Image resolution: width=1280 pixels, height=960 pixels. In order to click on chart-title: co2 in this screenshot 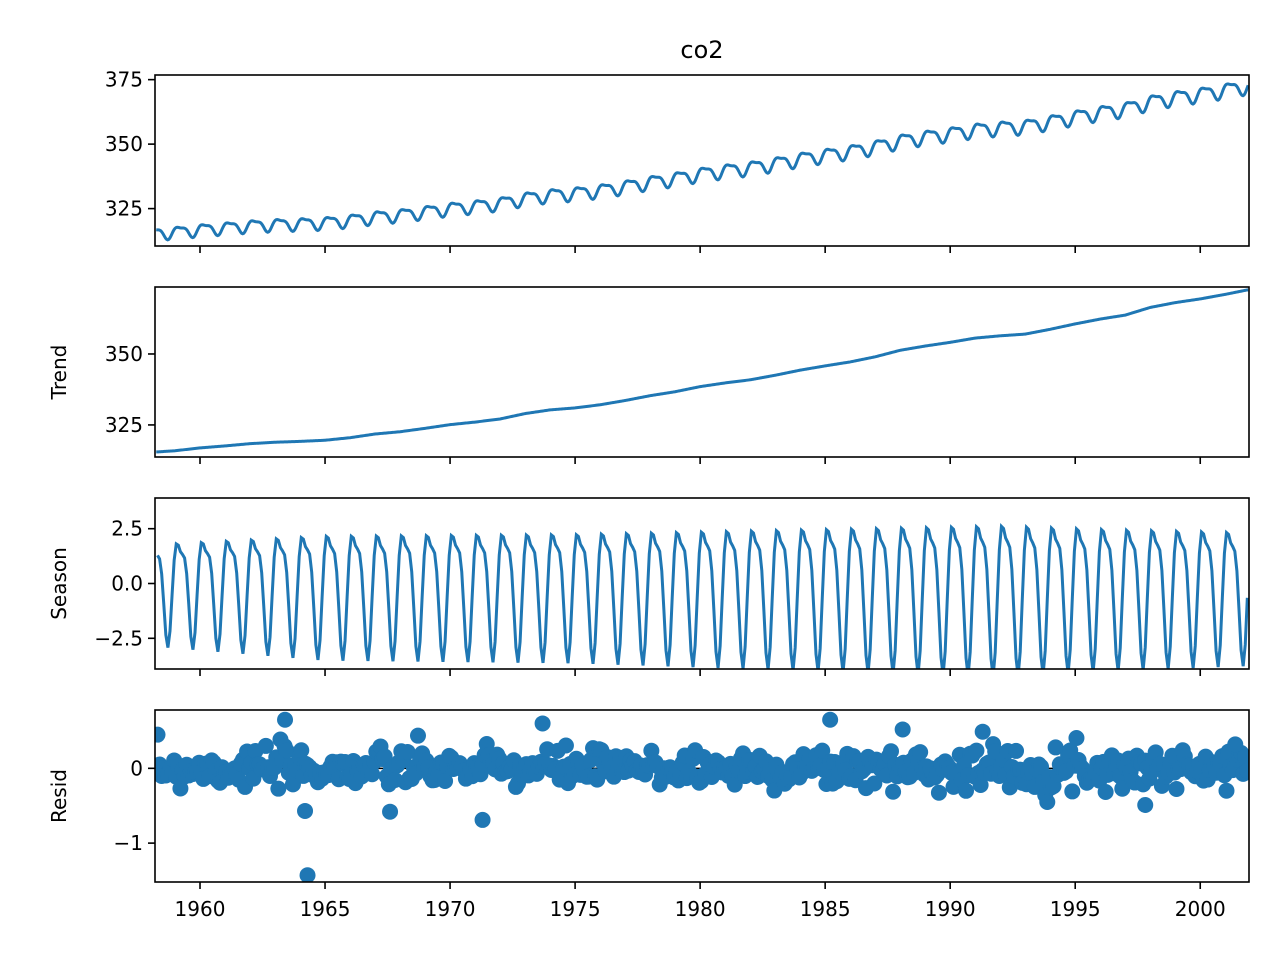, I will do `click(701, 50)`.